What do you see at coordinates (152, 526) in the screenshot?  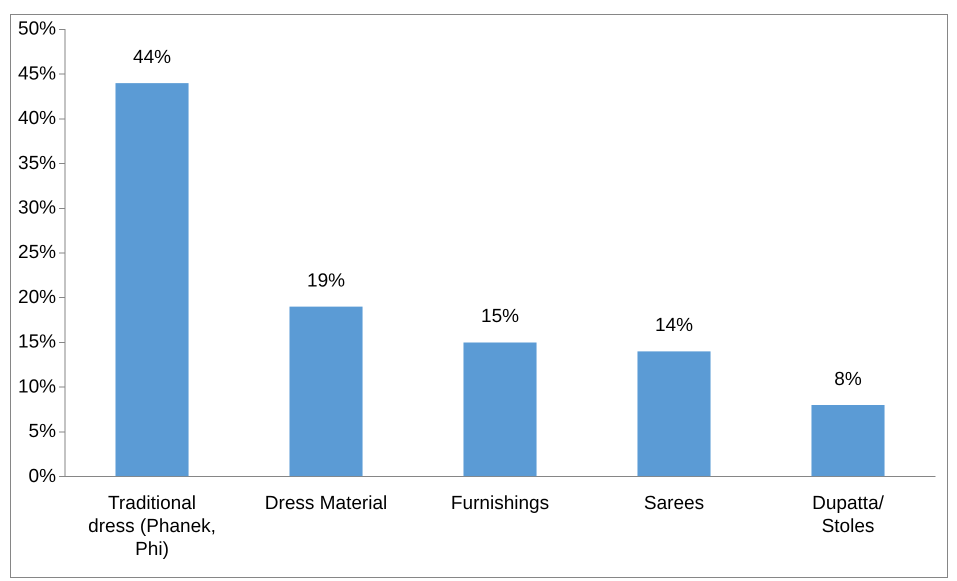 I see `x-tick-label: Traditional dress (Phanek, Phi)` at bounding box center [152, 526].